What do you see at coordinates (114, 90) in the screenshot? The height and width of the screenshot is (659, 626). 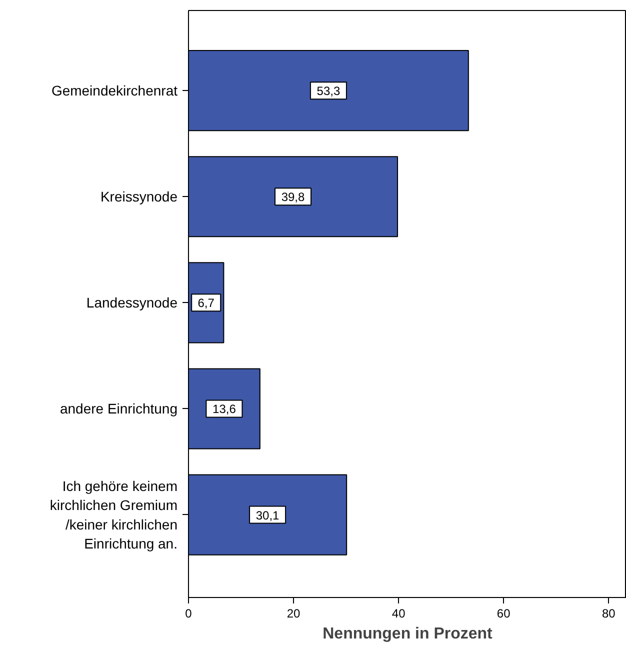 I see `y-tick-label: Gemeindekirchenrat` at bounding box center [114, 90].